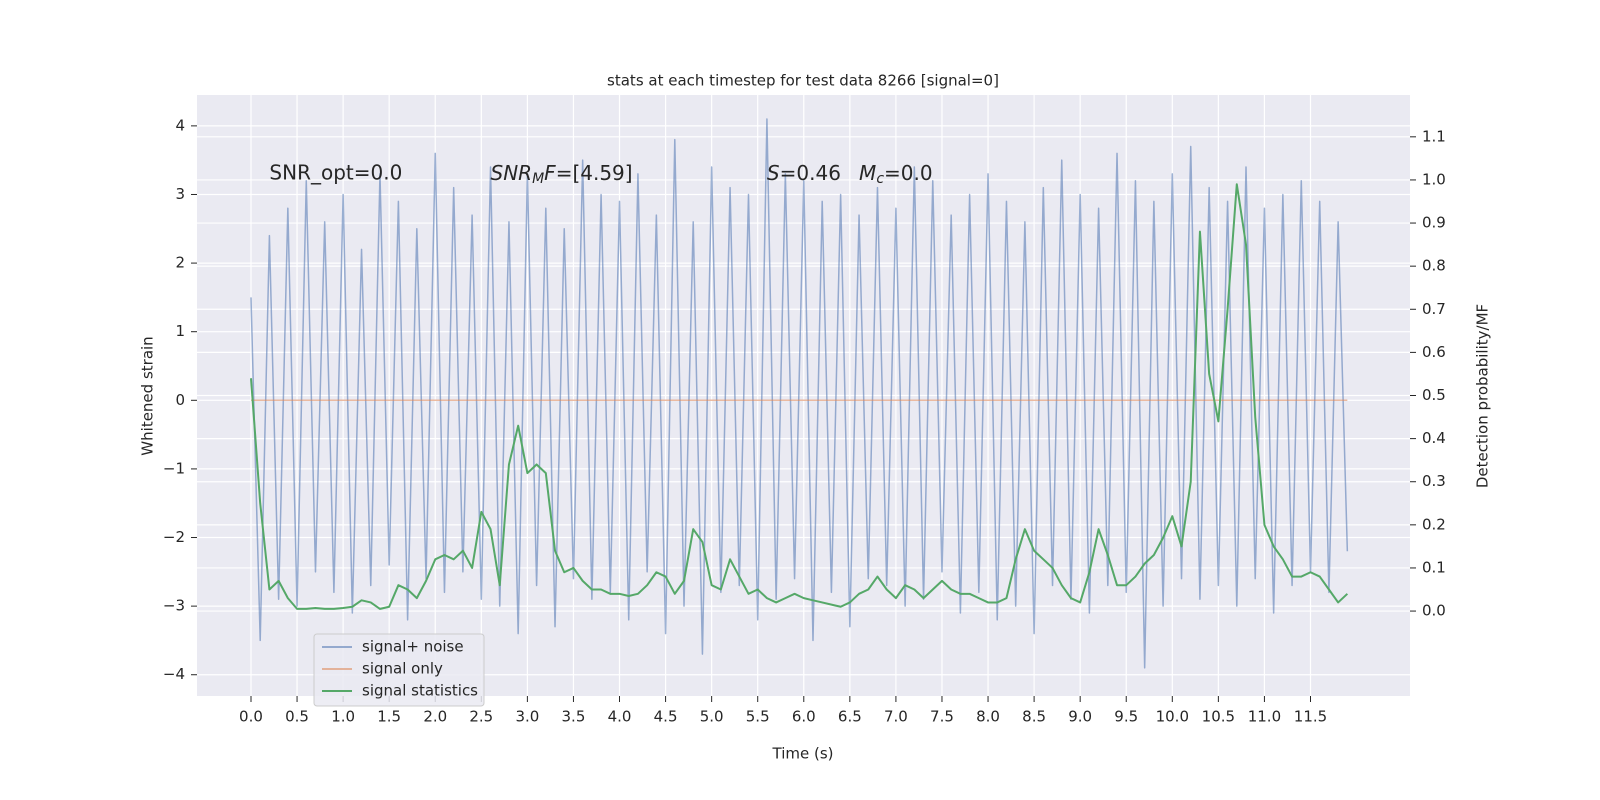  Describe the element at coordinates (1483, 396) in the screenshot. I see `y2-axis-label: Detection probability/MF` at that location.